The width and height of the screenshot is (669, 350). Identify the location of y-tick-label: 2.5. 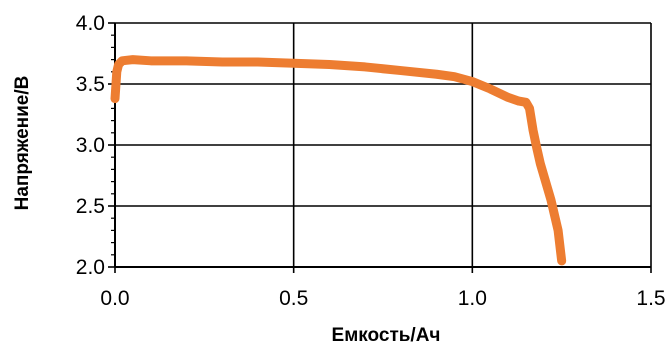
(90, 206).